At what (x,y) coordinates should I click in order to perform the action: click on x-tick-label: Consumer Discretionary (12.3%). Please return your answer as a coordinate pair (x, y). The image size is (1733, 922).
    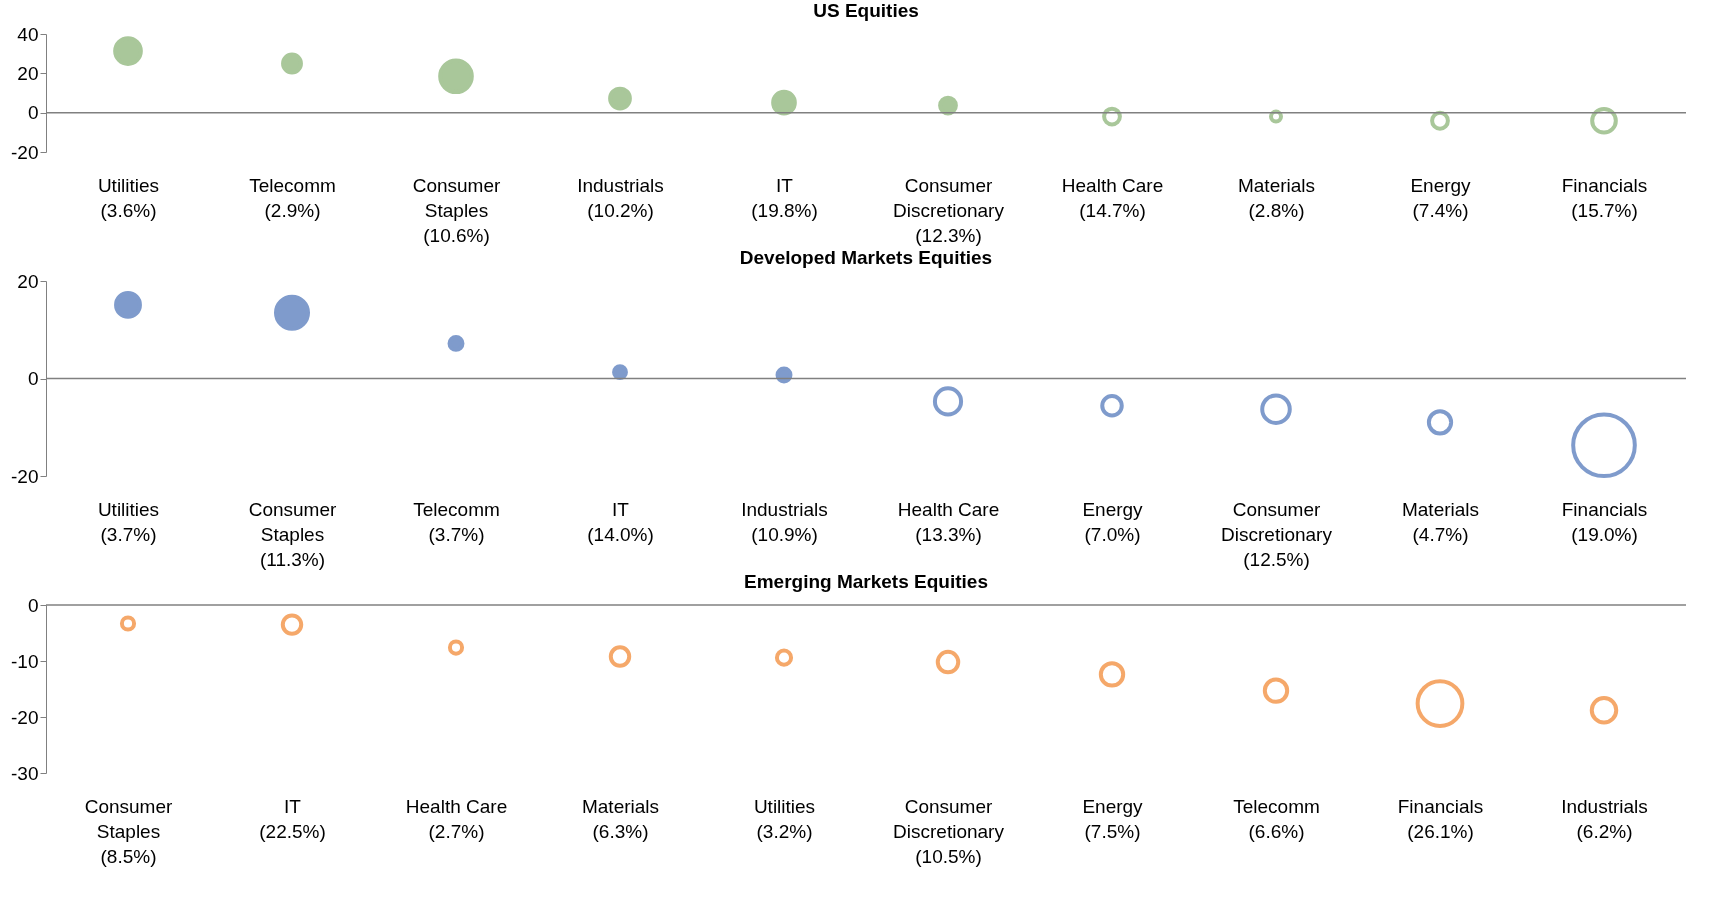
    Looking at the image, I should click on (949, 210).